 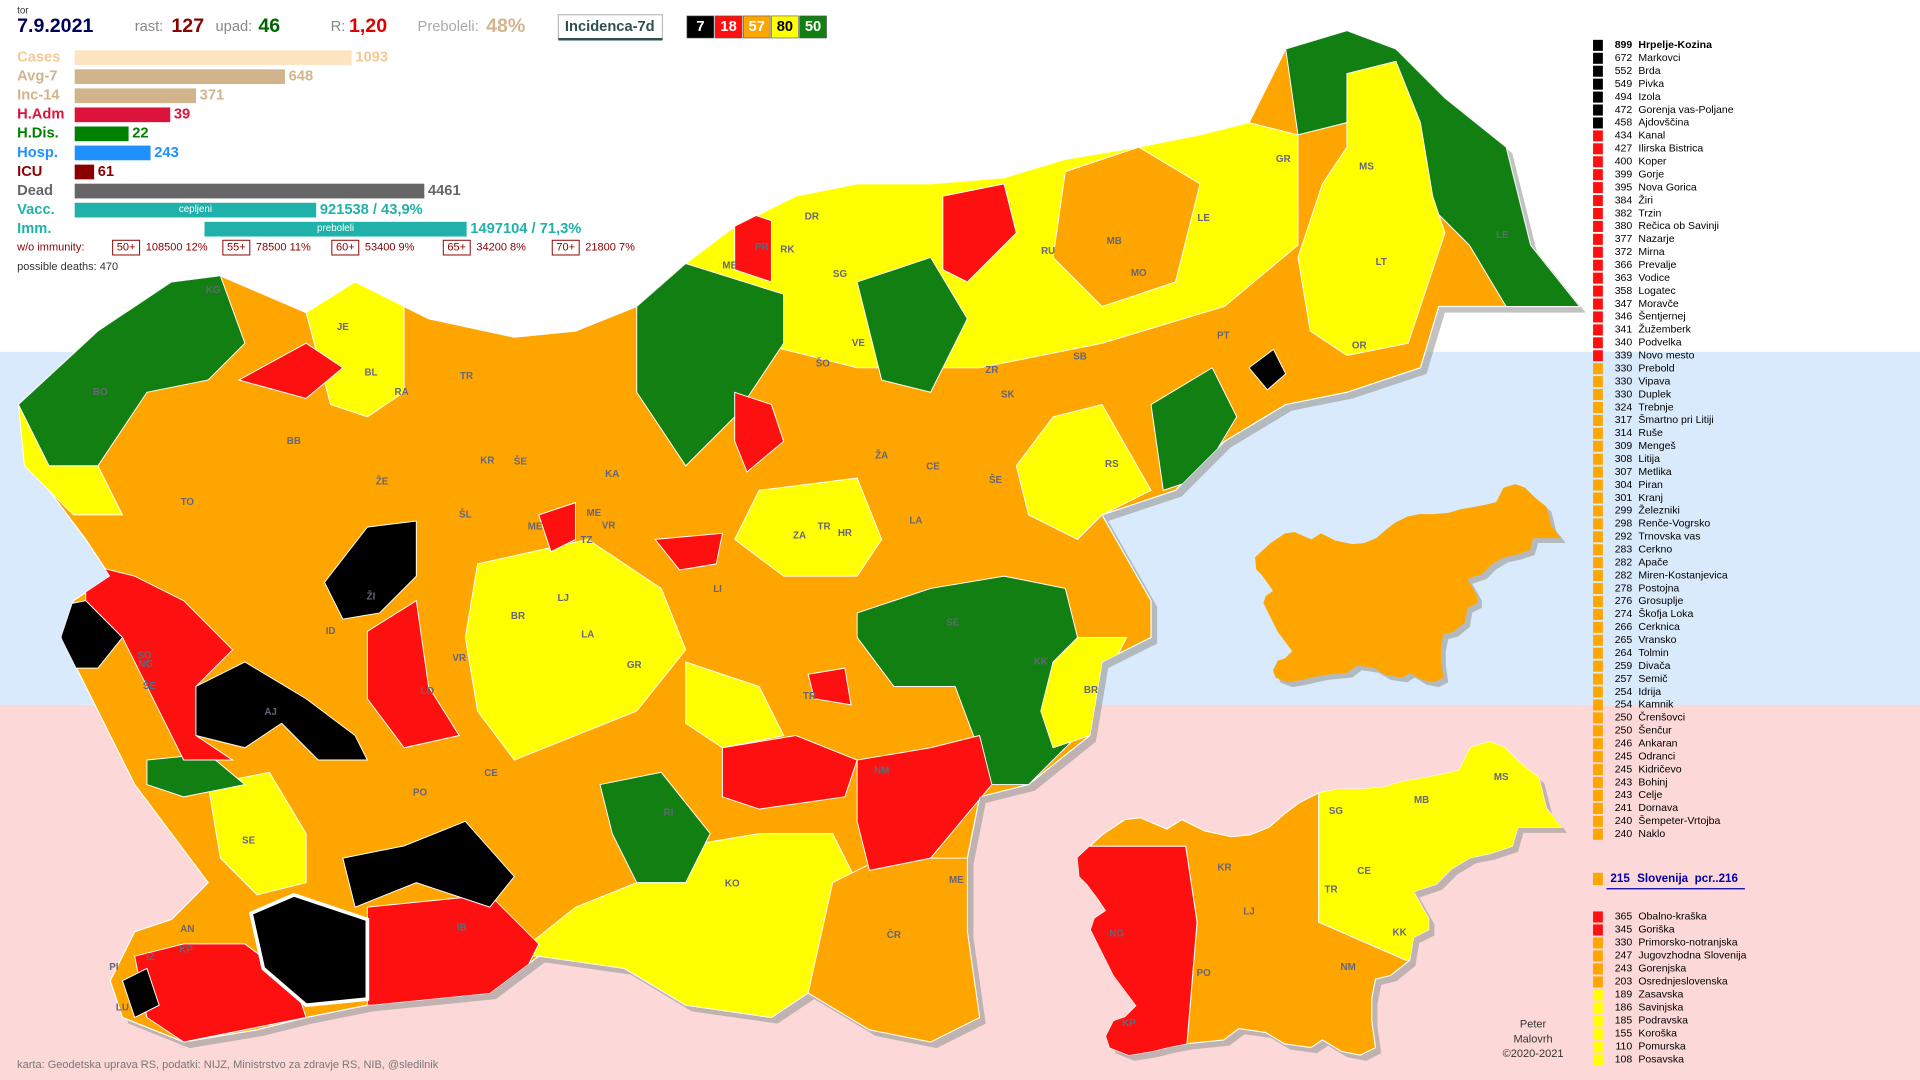 What do you see at coordinates (610, 27) in the screenshot?
I see `incidence-title: Incidenca-7d` at bounding box center [610, 27].